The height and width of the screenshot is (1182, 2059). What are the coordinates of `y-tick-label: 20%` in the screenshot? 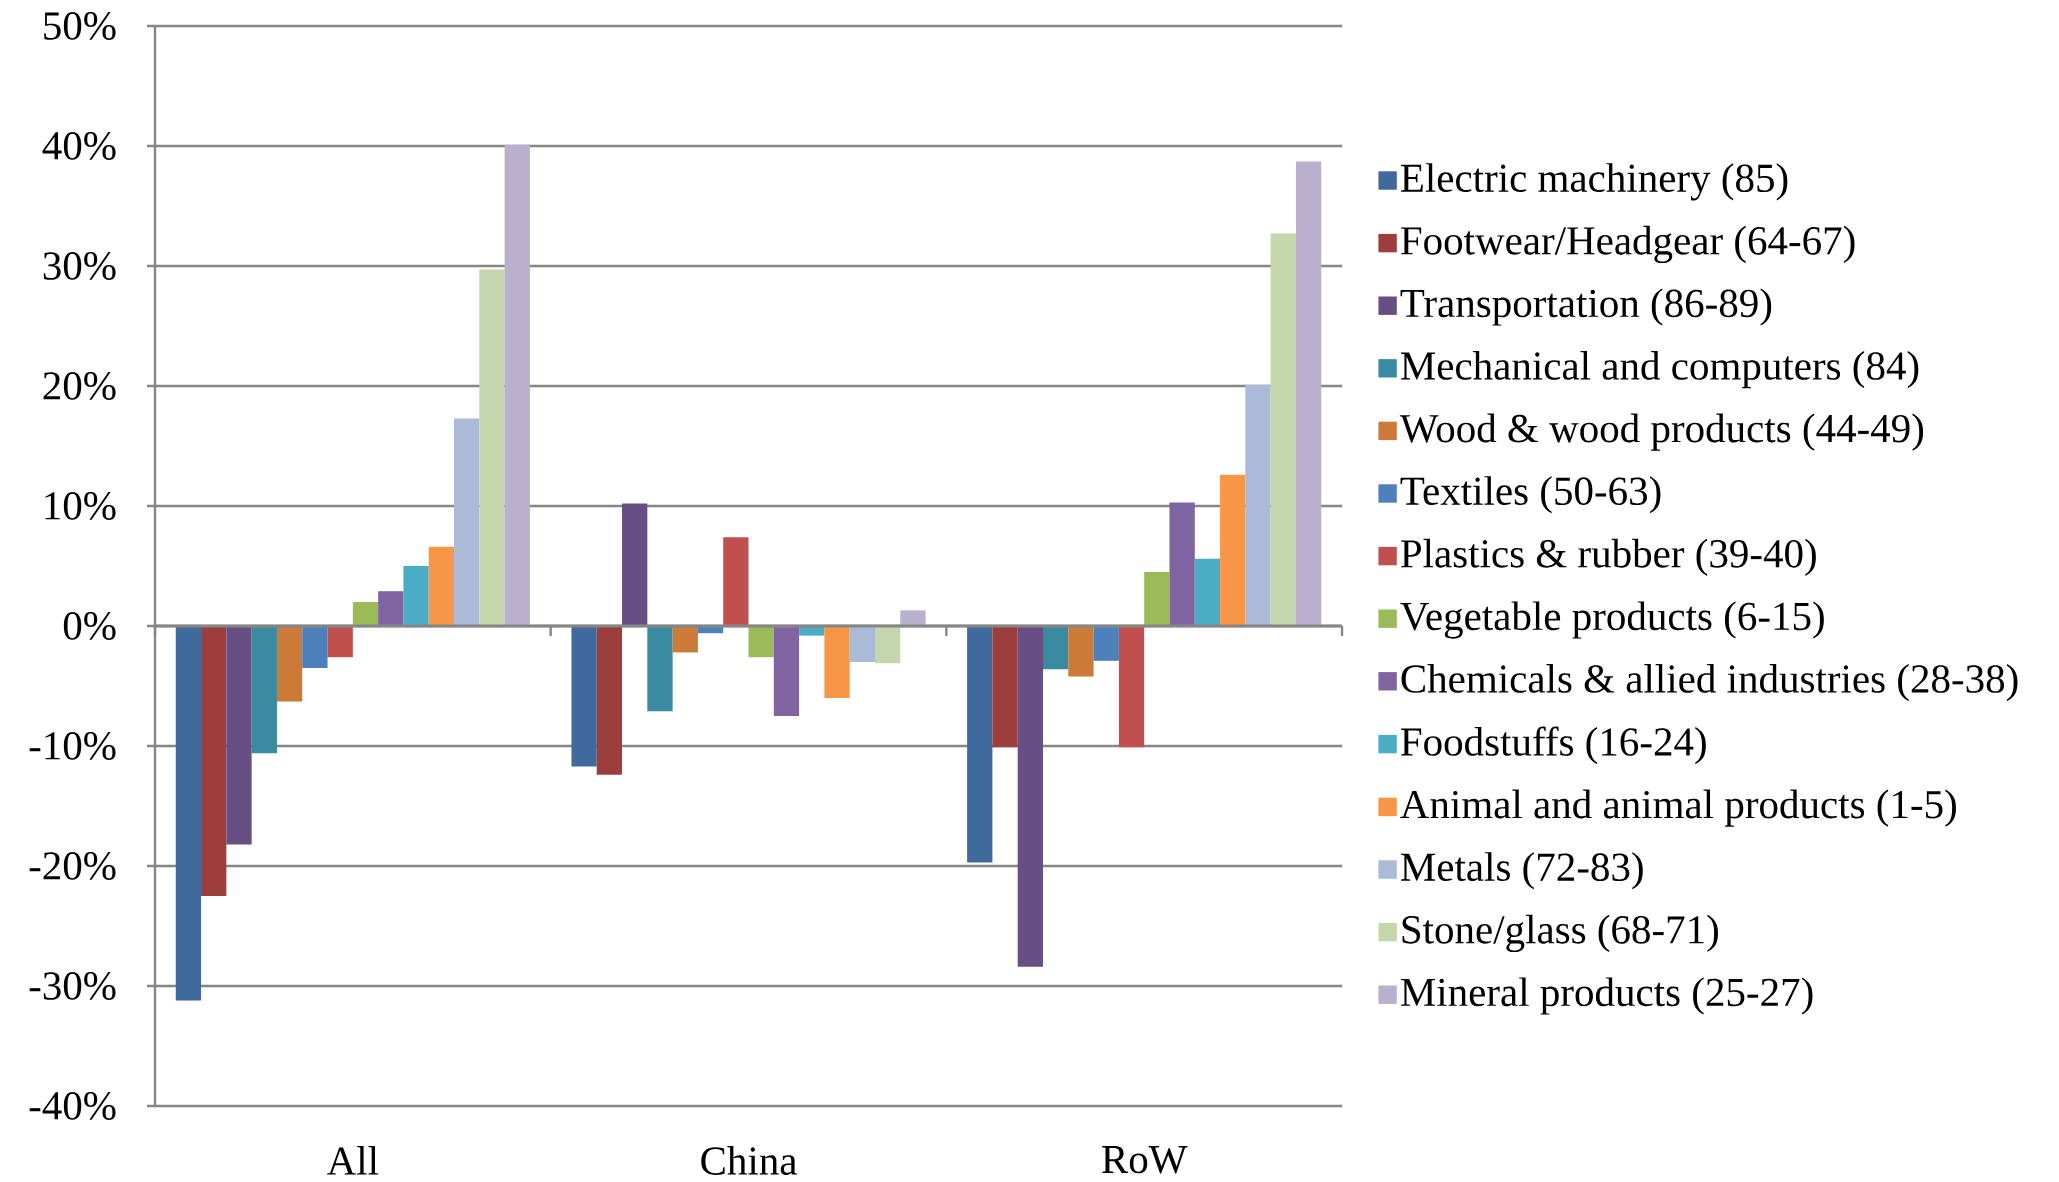 It's located at (79, 386).